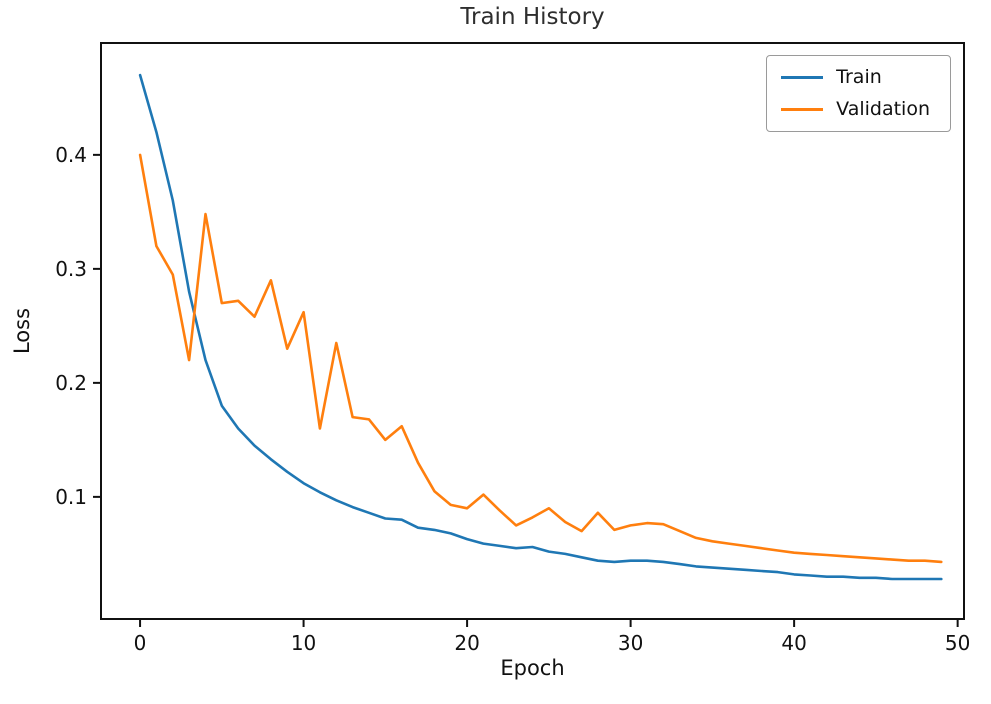 The width and height of the screenshot is (991, 704). Describe the element at coordinates (532, 17) in the screenshot. I see `chart-title: Train History` at that location.